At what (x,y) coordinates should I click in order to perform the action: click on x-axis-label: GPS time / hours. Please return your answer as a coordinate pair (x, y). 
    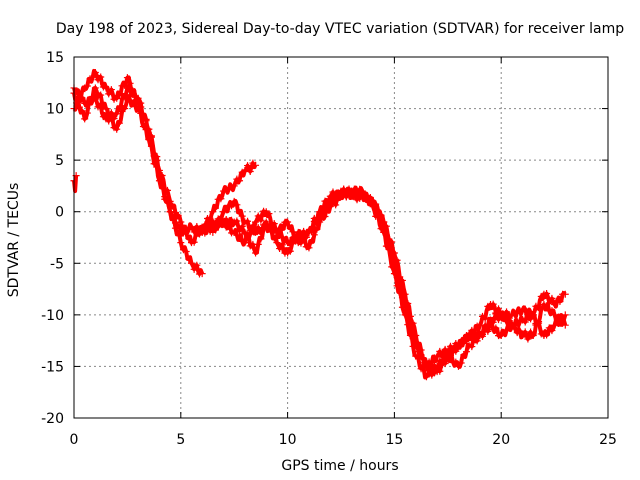
    Looking at the image, I should click on (339, 466).